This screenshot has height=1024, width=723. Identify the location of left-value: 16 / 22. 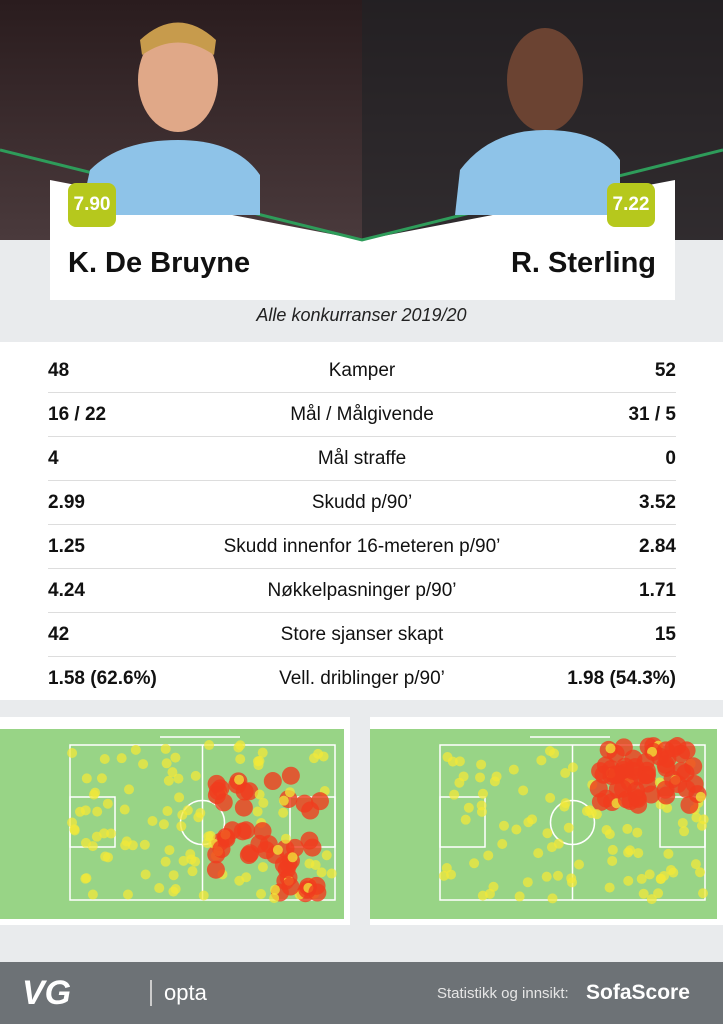
(77, 414).